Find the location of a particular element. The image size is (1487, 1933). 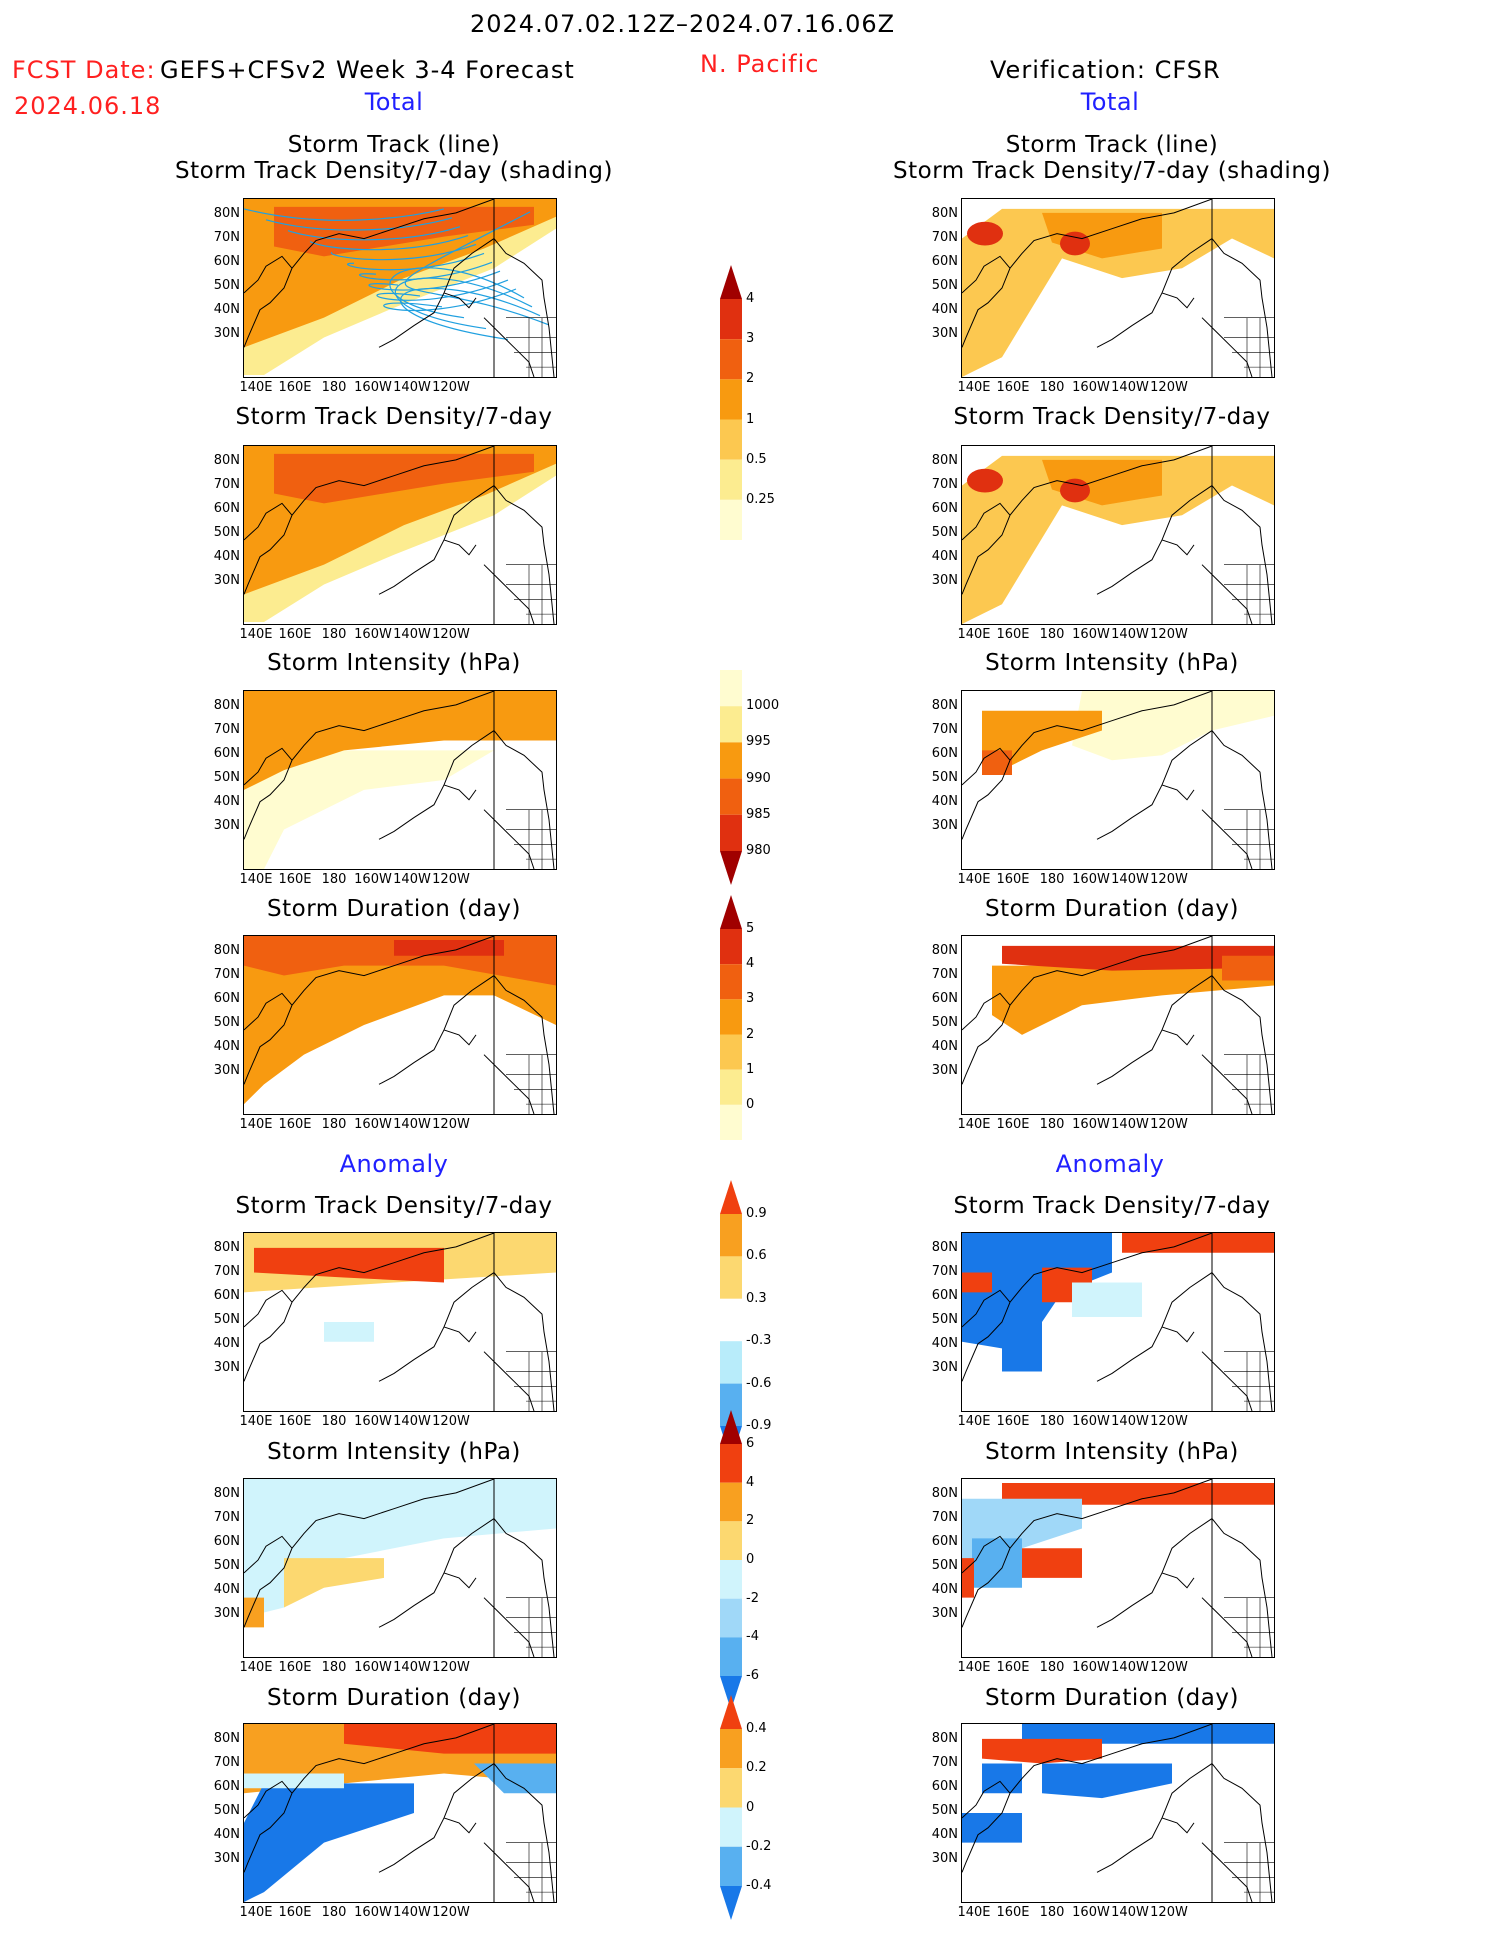

colorbar-label: 0.3 is located at coordinates (756, 1298).